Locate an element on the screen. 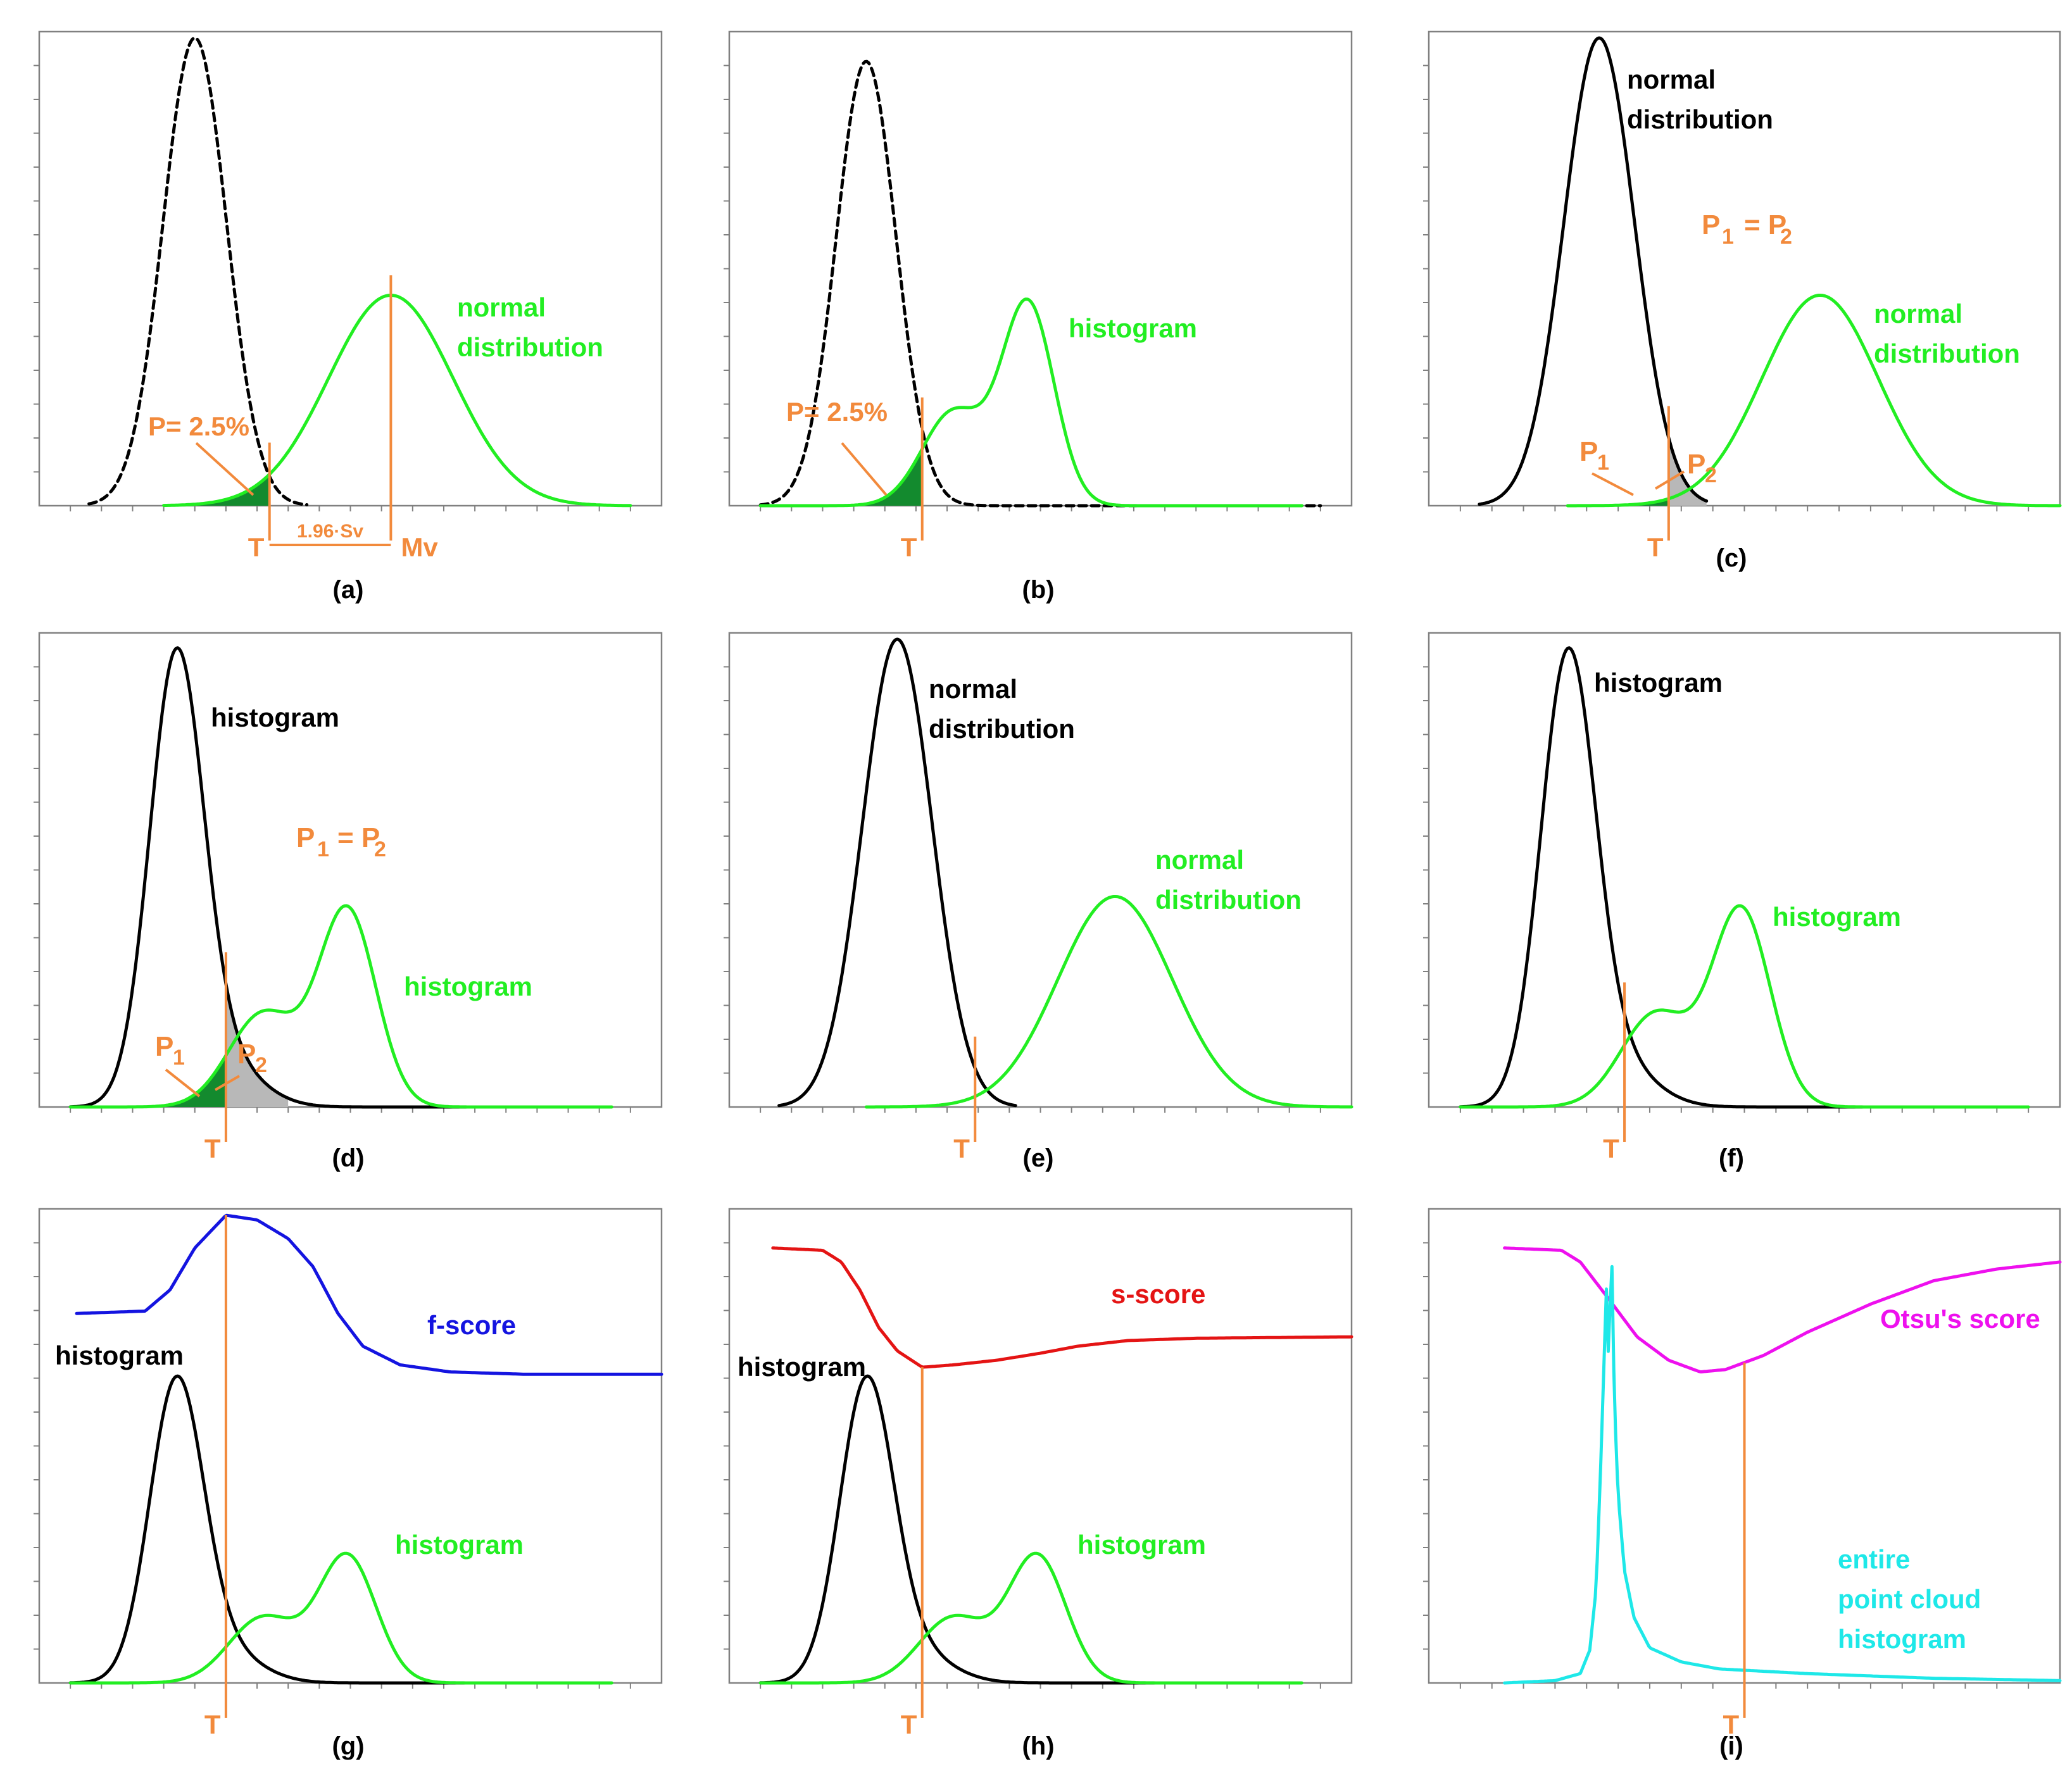  series-blue-curve is located at coordinates (369, 1294).